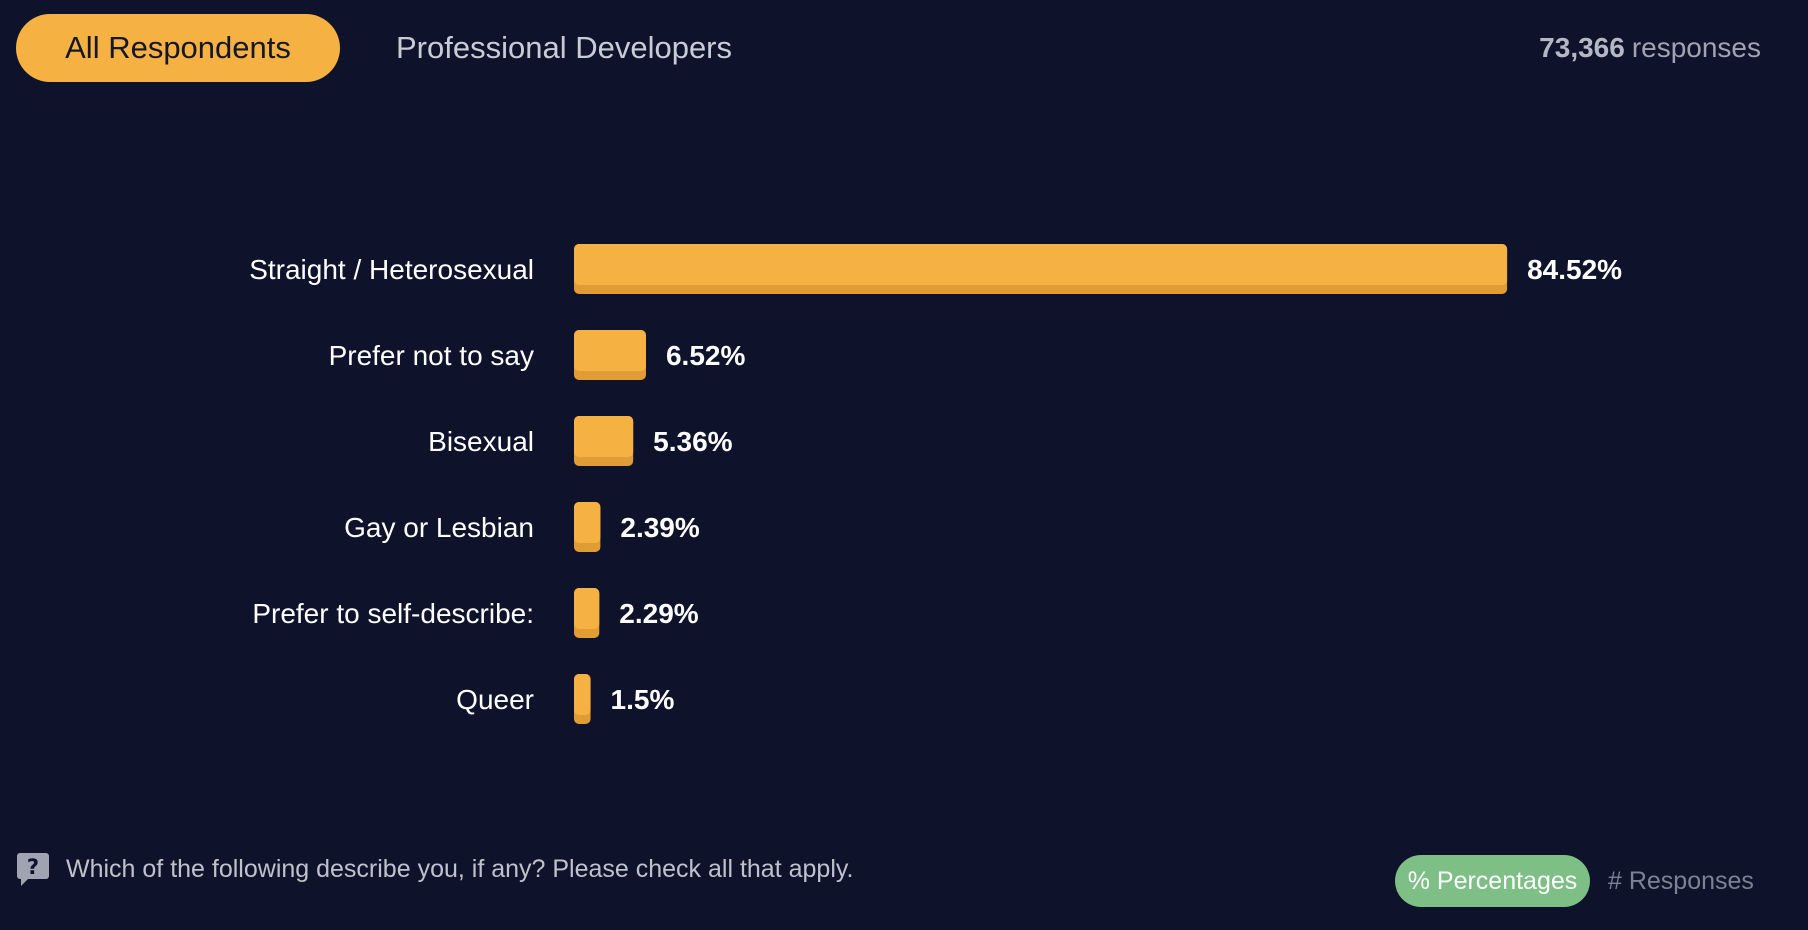  I want to click on responses-label: responses, so click(1696, 47).